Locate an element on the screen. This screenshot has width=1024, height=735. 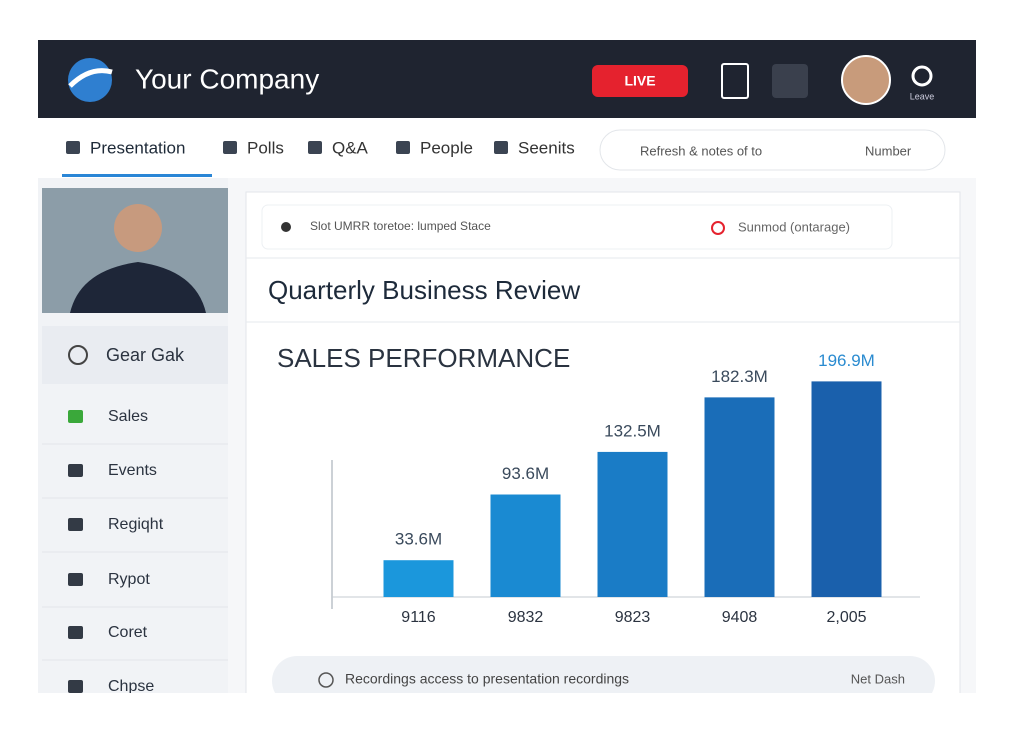
tab: Seenits is located at coordinates (546, 147).